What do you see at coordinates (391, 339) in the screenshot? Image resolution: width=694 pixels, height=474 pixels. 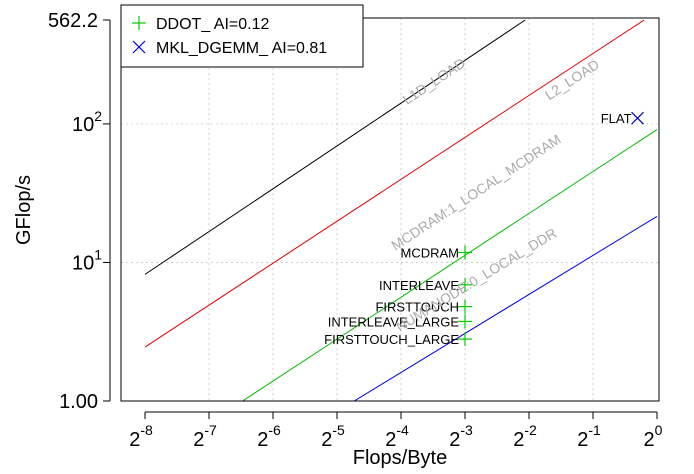 I see `point-label: FIRSTTOUCH_LARGE` at bounding box center [391, 339].